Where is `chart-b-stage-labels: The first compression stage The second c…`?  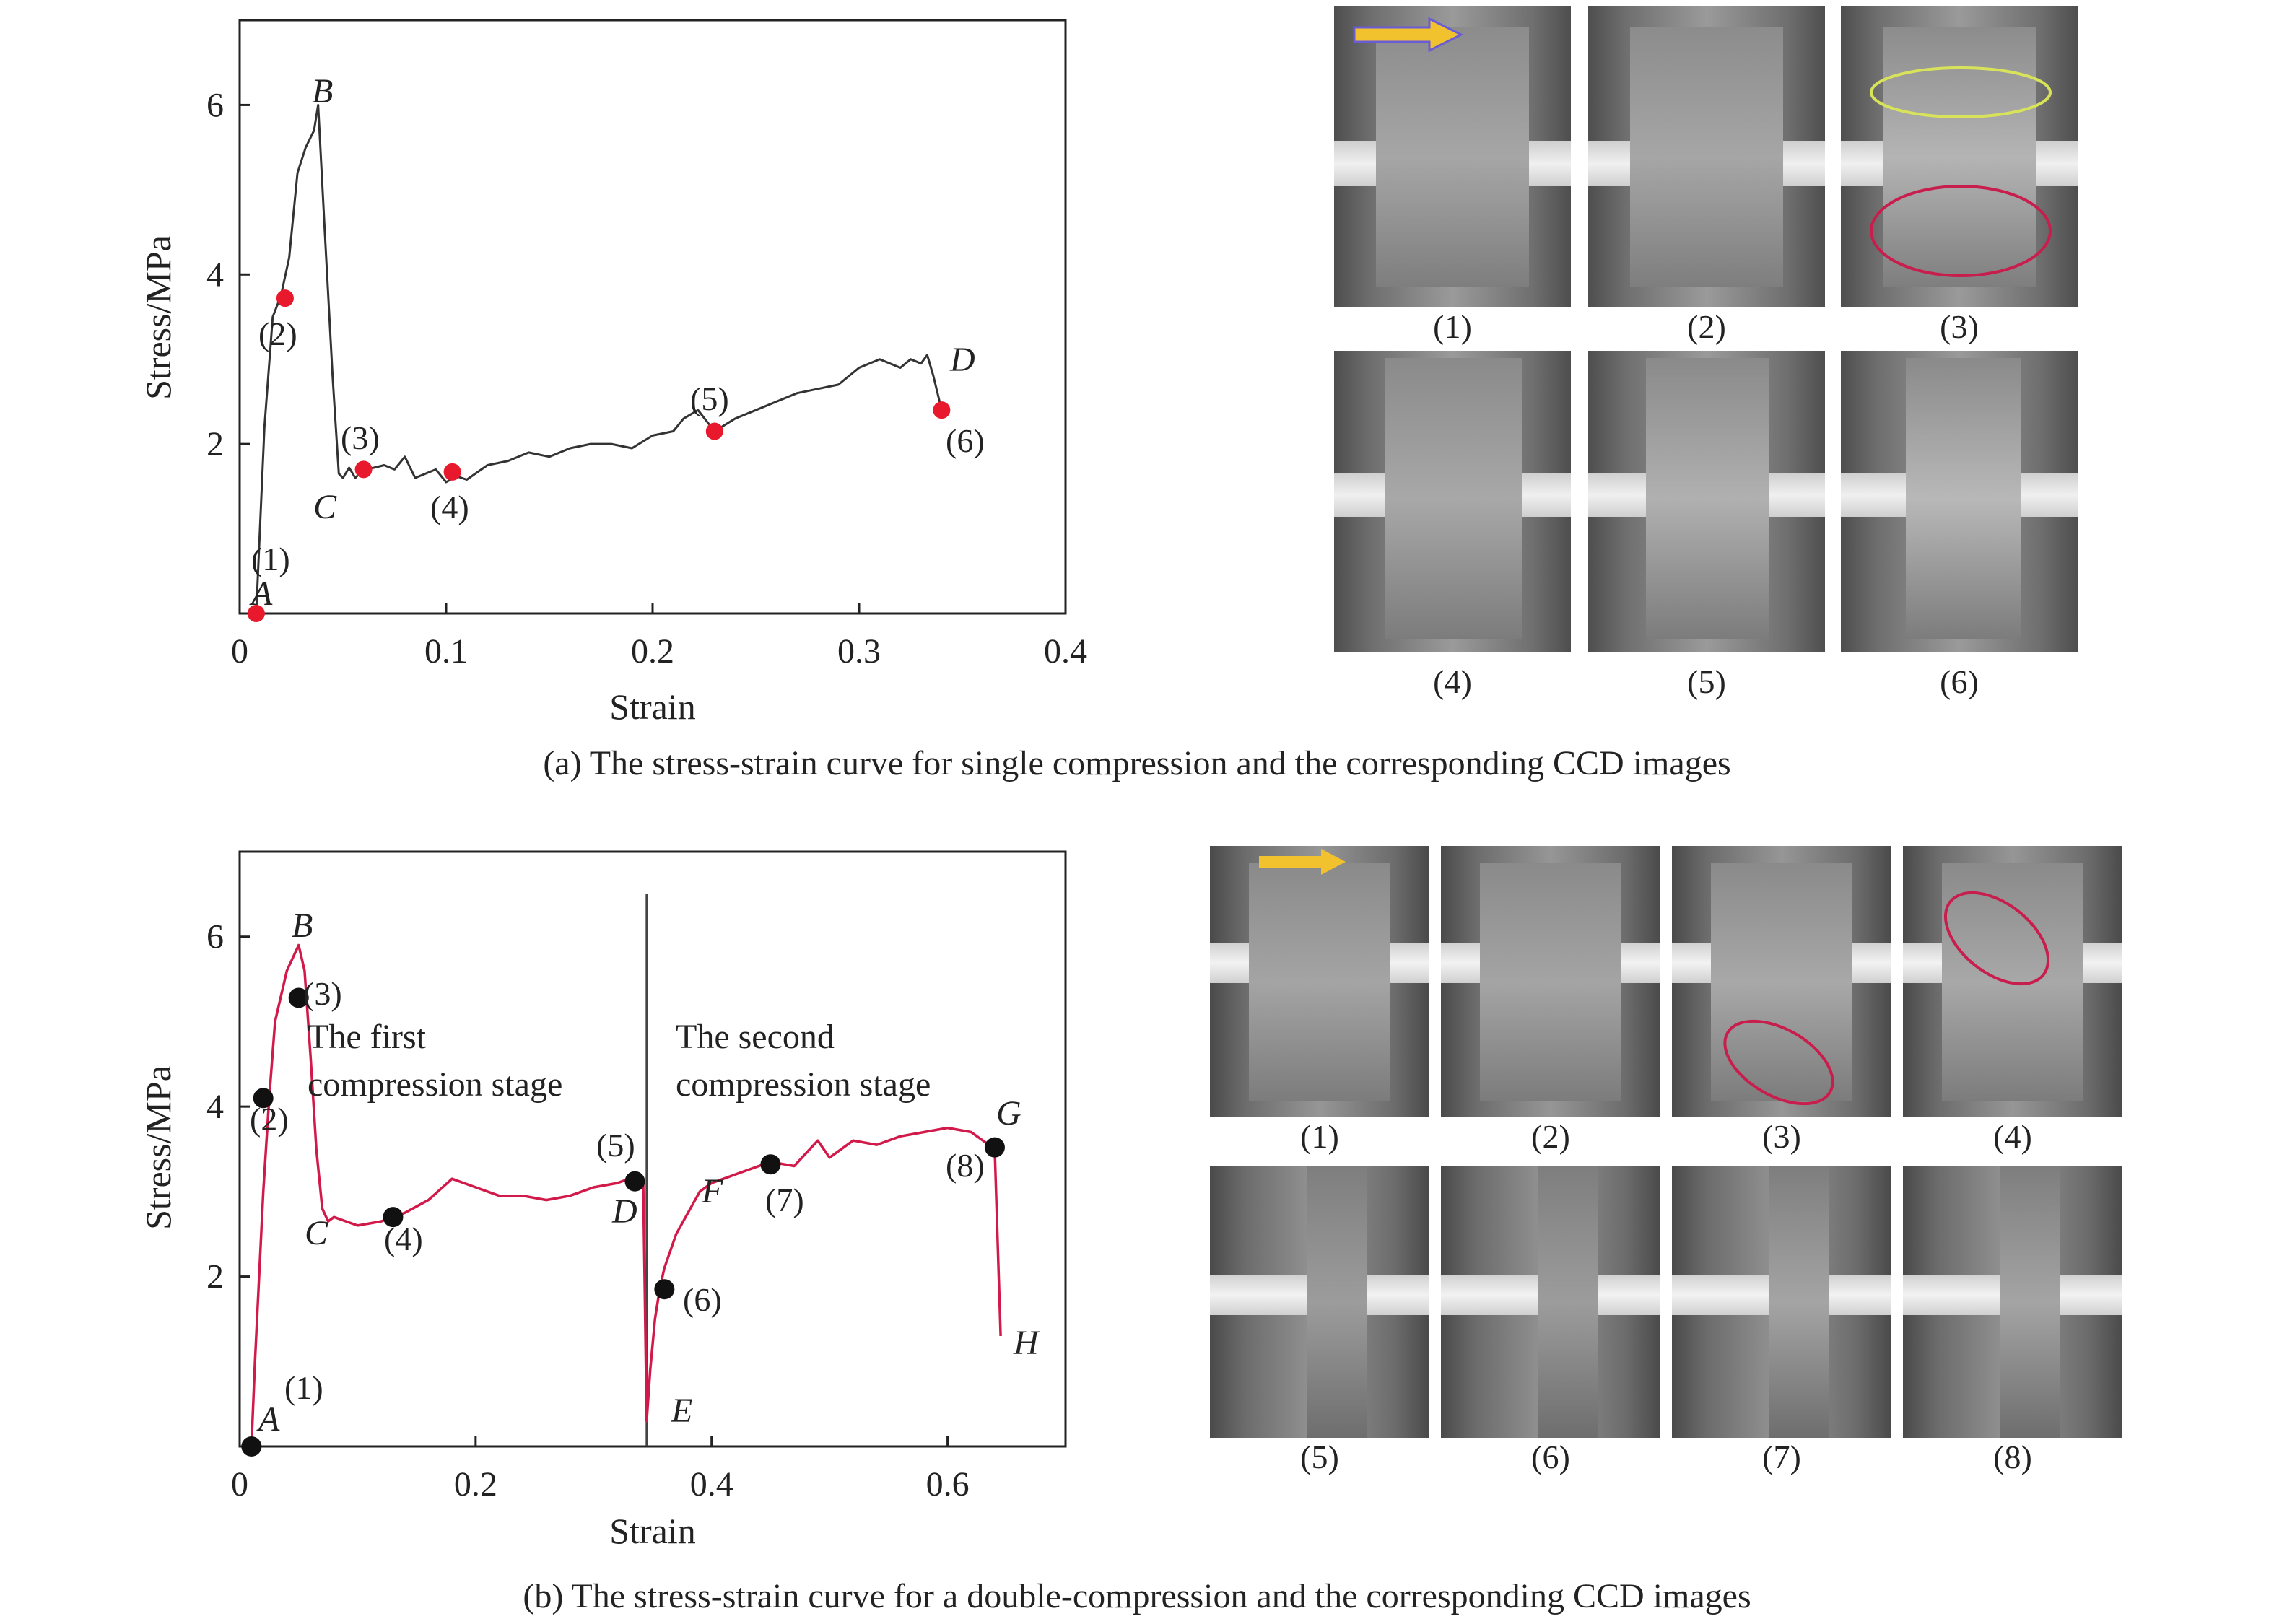
chart-b-stage-labels: The first compression stage The second c… is located at coordinates (619, 1061).